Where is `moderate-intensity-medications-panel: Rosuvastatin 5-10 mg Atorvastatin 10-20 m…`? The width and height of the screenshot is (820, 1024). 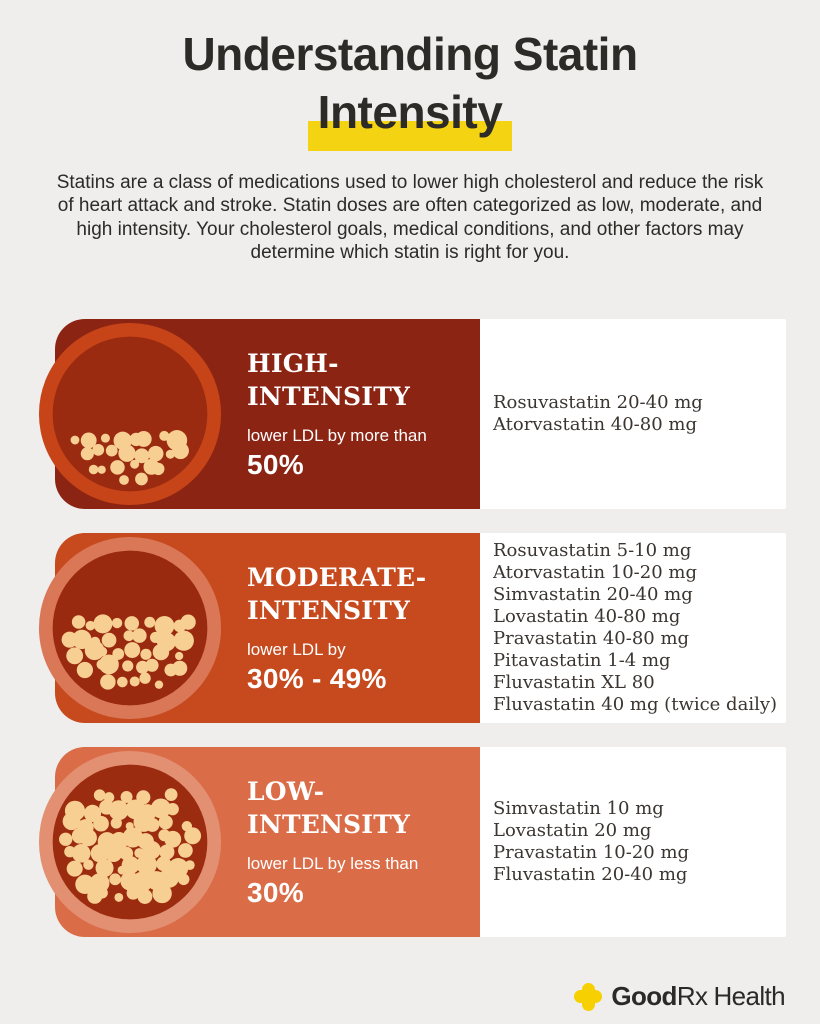
moderate-intensity-medications-panel: Rosuvastatin 5-10 mg Atorvastatin 10-20 m… is located at coordinates (633, 628).